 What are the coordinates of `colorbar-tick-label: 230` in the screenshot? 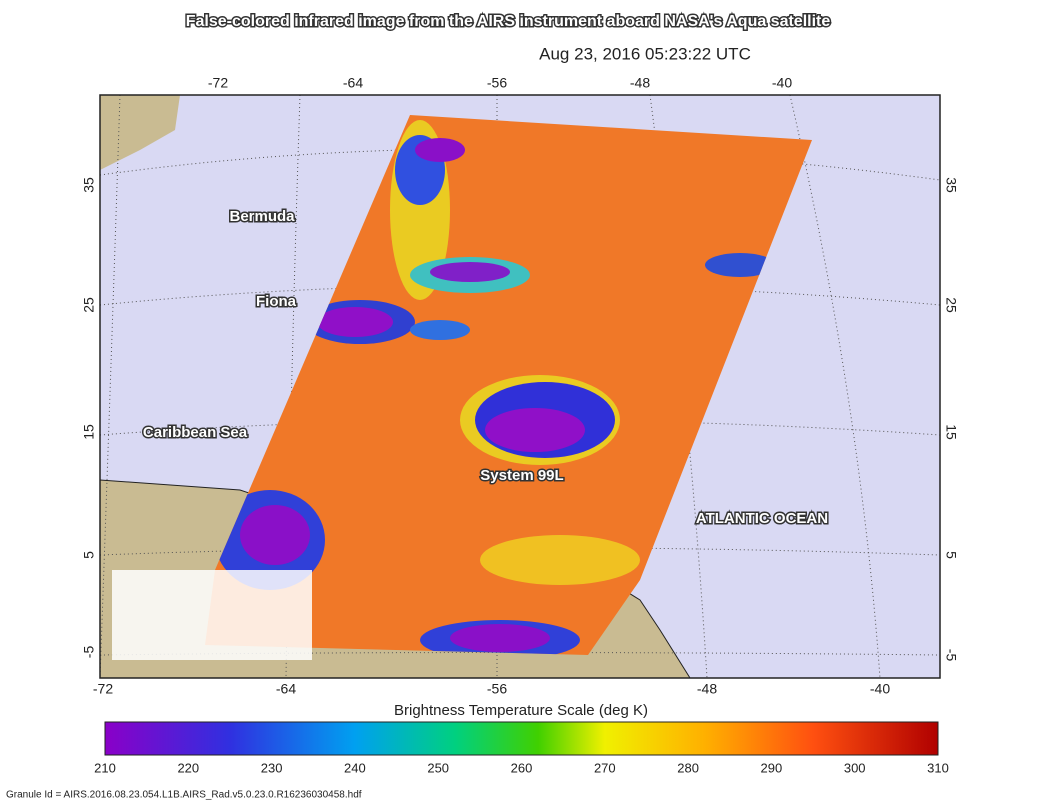 It's located at (272, 767).